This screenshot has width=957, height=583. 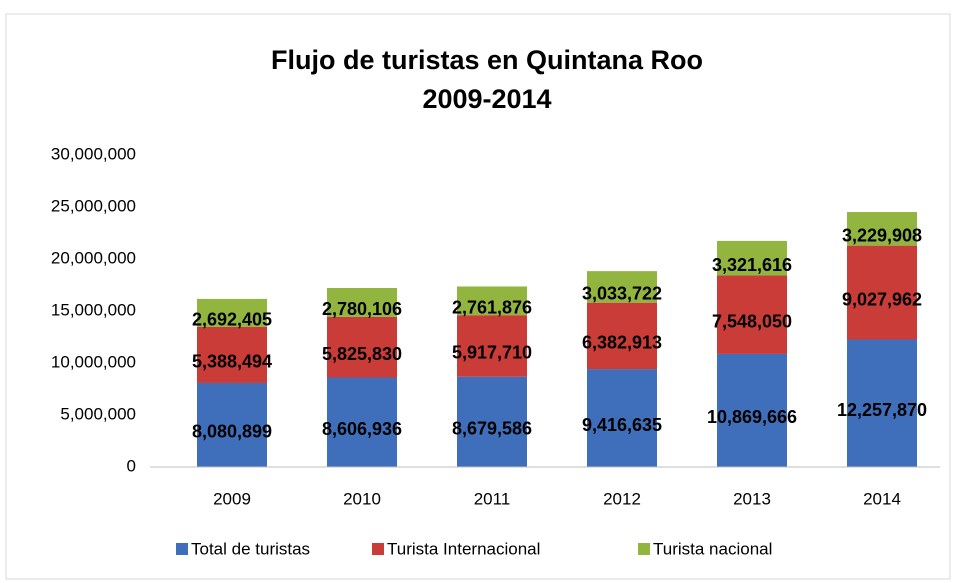 I want to click on x-tick-label: 2014, so click(x=882, y=498).